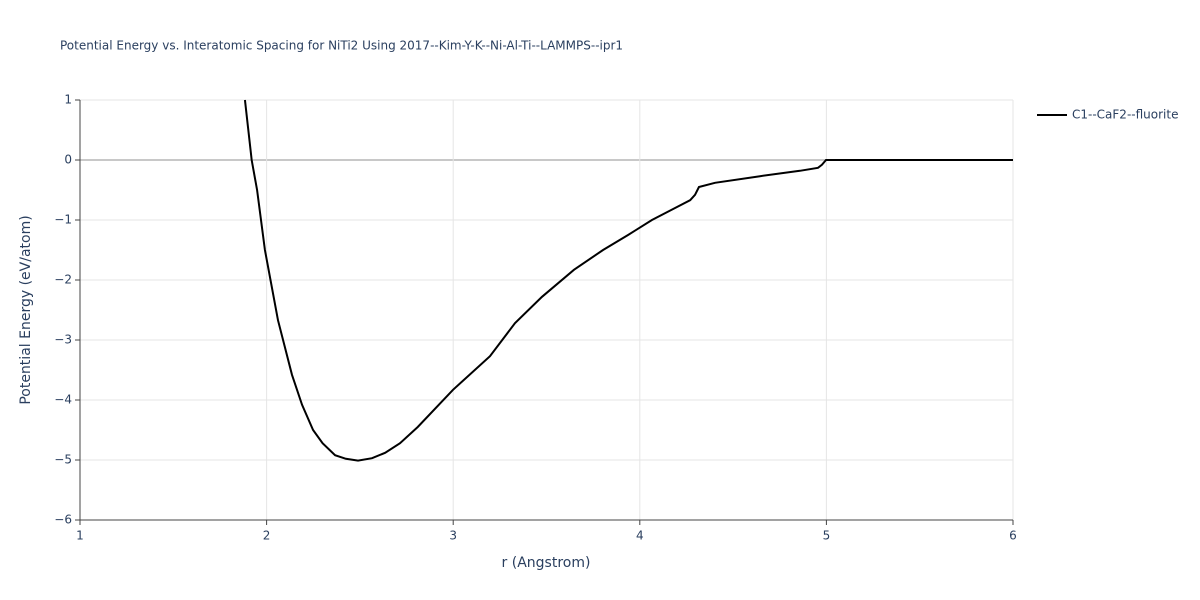 The width and height of the screenshot is (1200, 600). I want to click on x-tick-label: 3, so click(453, 536).